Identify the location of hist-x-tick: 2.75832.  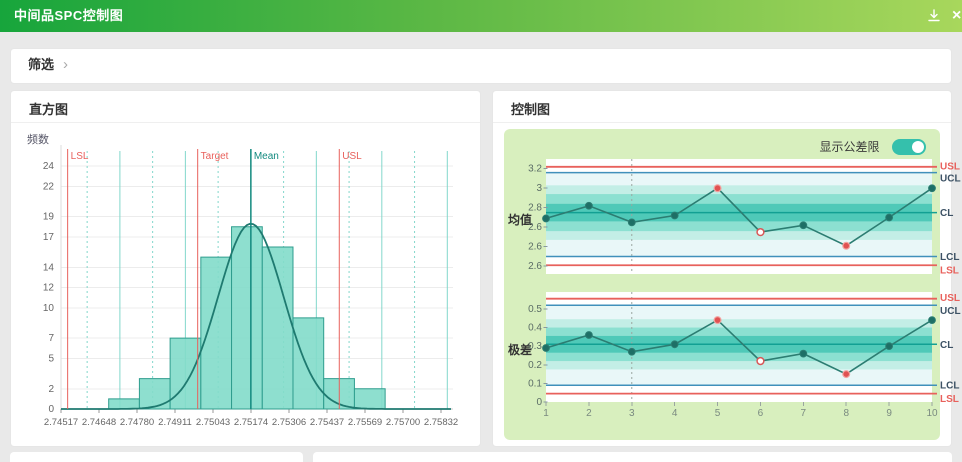
(441, 422).